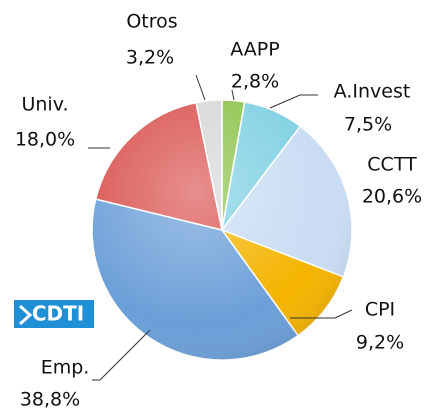  Describe the element at coordinates (25, 315) in the screenshot. I see `logo-arrow` at that location.